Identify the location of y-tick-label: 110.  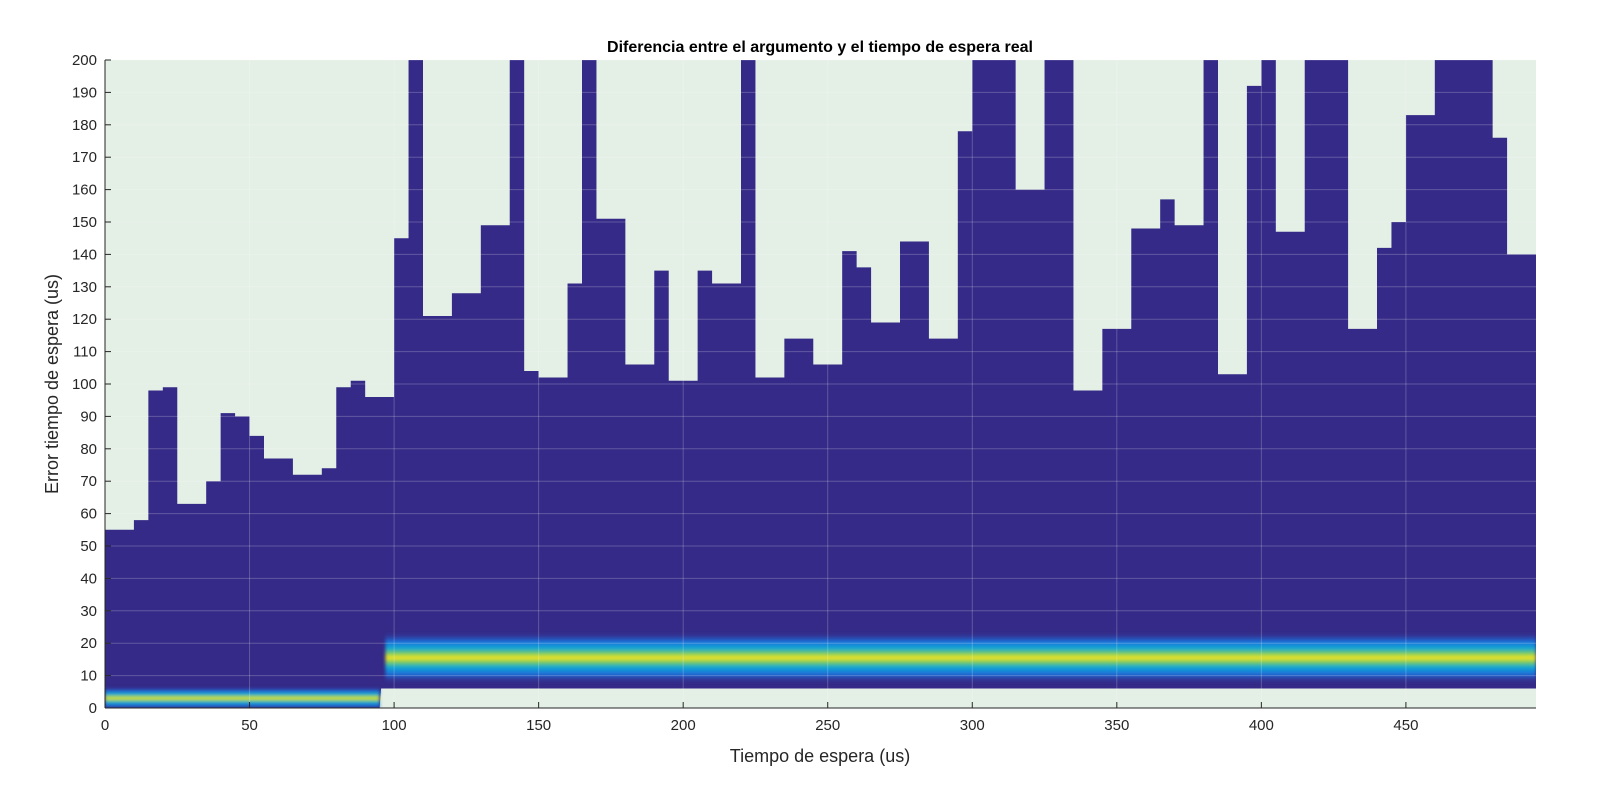
(85, 352).